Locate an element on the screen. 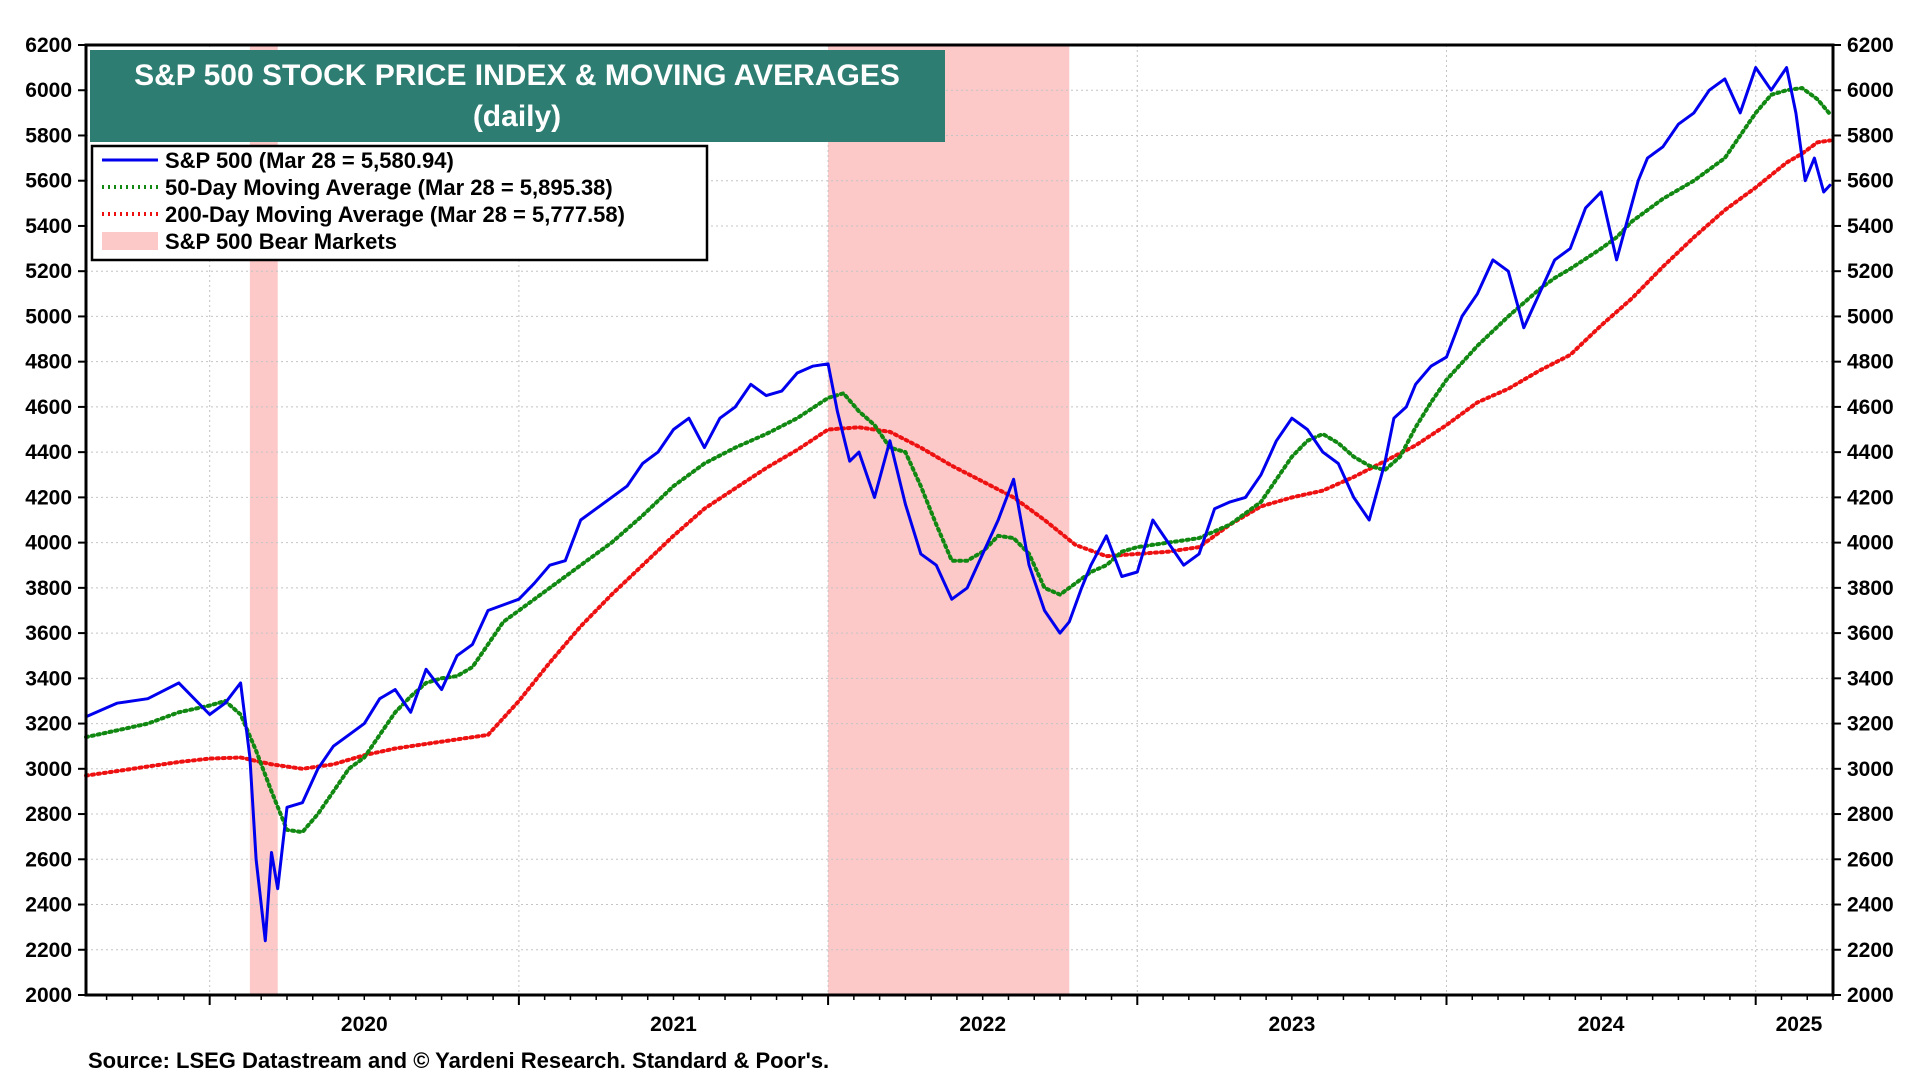  x-tick-label-2025: 2025 is located at coordinates (1799, 1024).